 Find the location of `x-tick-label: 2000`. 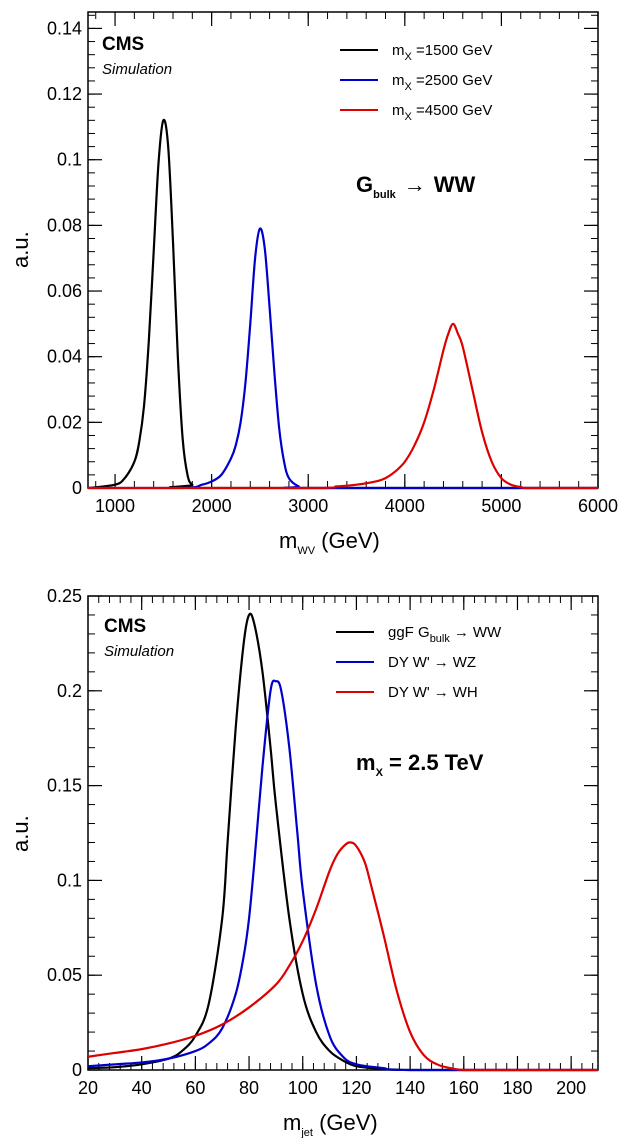

x-tick-label: 2000 is located at coordinates (212, 506).